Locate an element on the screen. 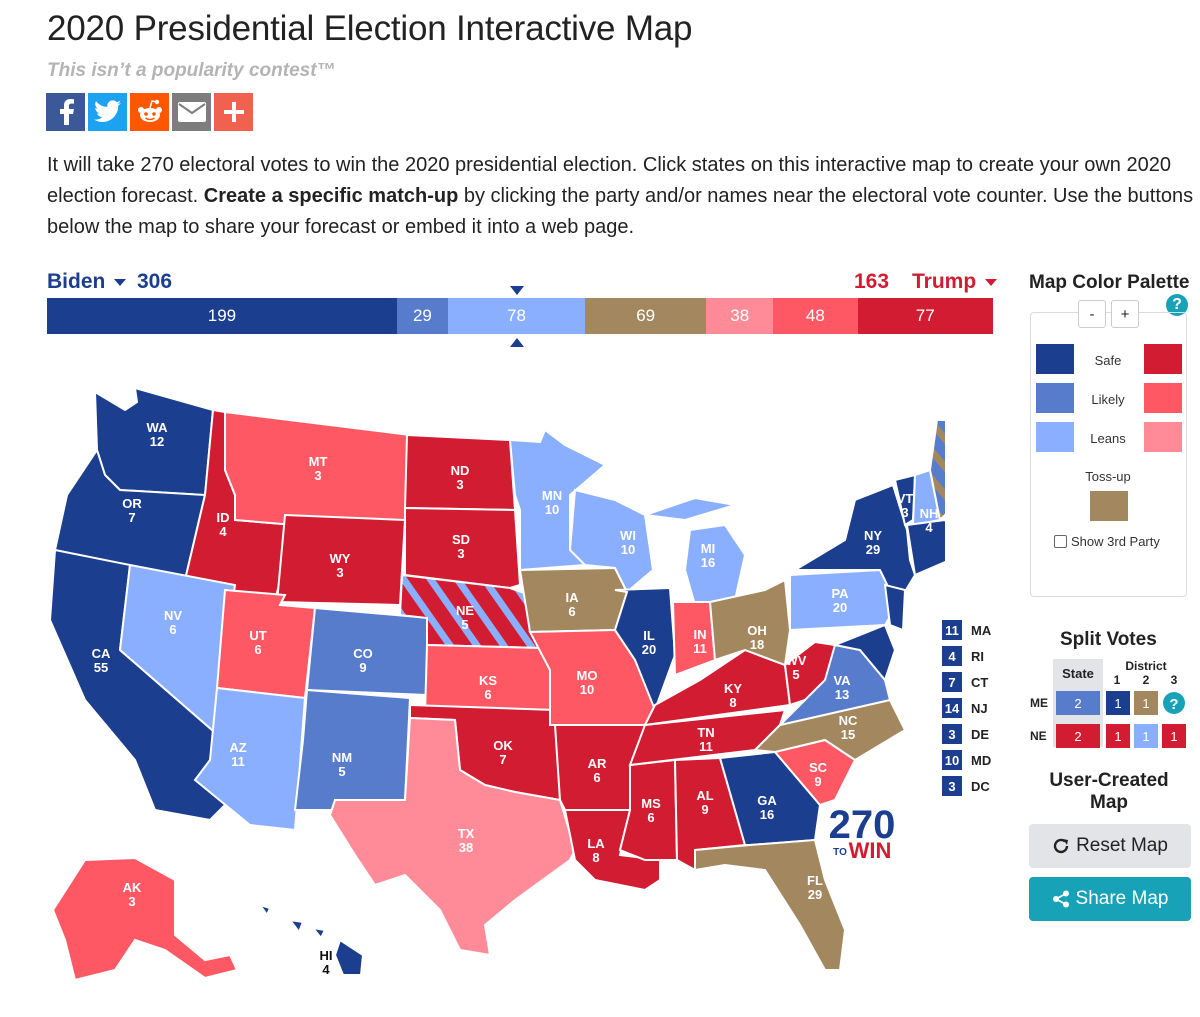  small-state-ma: 11 MA is located at coordinates (966, 630).